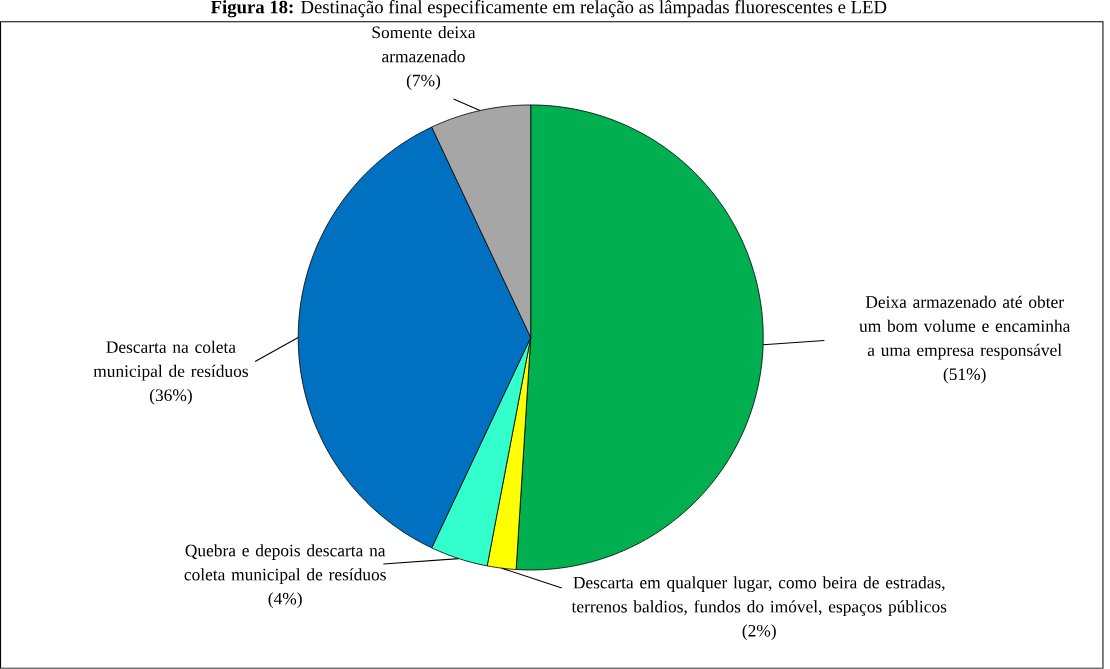  What do you see at coordinates (759, 632) in the screenshot?
I see `data-label: (2%)` at bounding box center [759, 632].